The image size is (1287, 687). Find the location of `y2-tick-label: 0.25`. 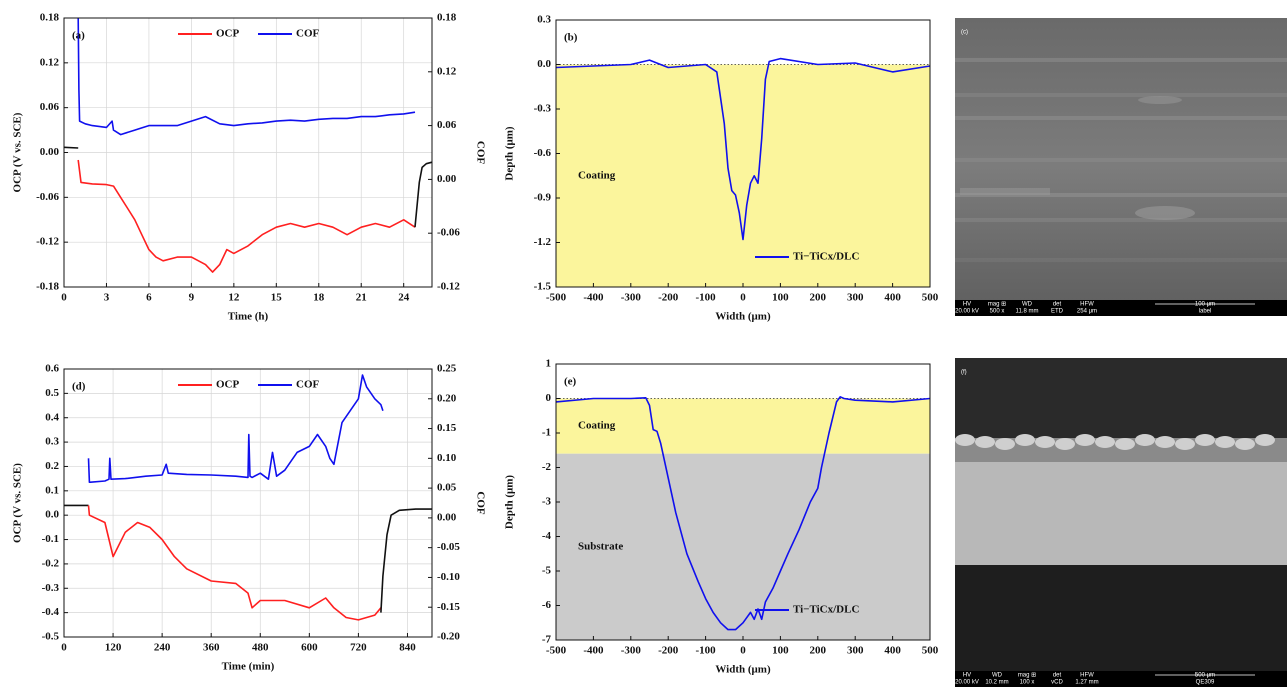

y2-tick-label: 0.25 is located at coordinates (447, 369).